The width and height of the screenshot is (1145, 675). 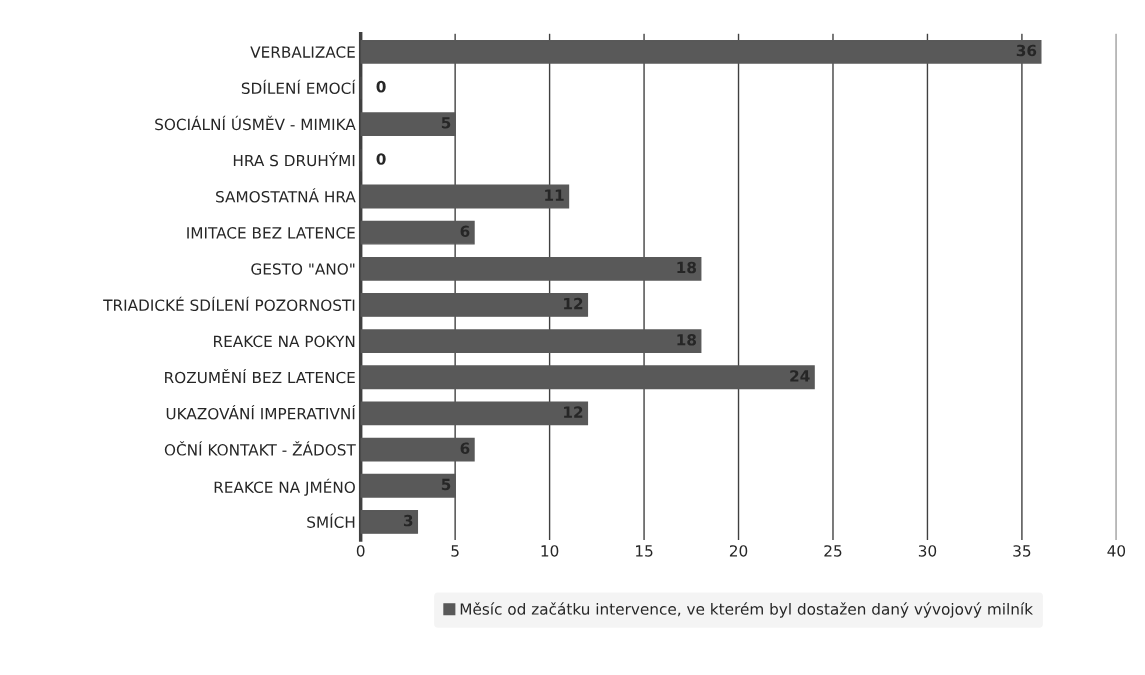 I want to click on y-tick-label: IMITACE BEZ LATENCE, so click(x=271, y=233).